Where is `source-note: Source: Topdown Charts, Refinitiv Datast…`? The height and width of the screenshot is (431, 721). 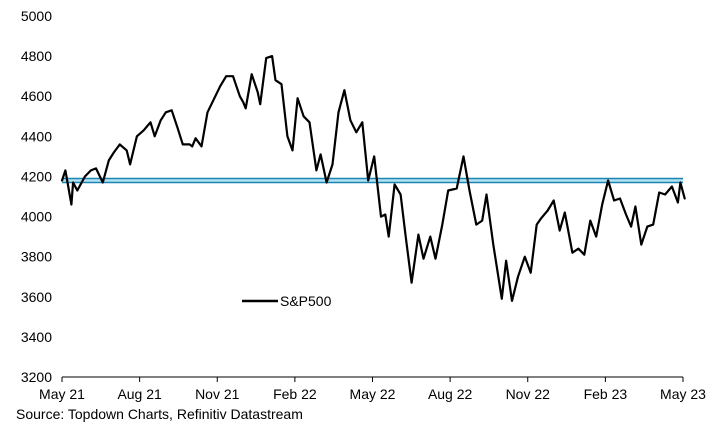 source-note: Source: Topdown Charts, Refinitiv Datast… is located at coordinates (159, 414).